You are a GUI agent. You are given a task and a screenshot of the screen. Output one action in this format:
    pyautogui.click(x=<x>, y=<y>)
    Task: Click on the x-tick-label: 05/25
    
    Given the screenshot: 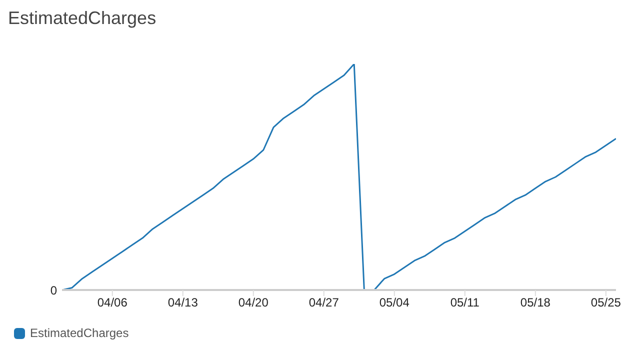 What is the action you would take?
    pyautogui.click(x=606, y=303)
    